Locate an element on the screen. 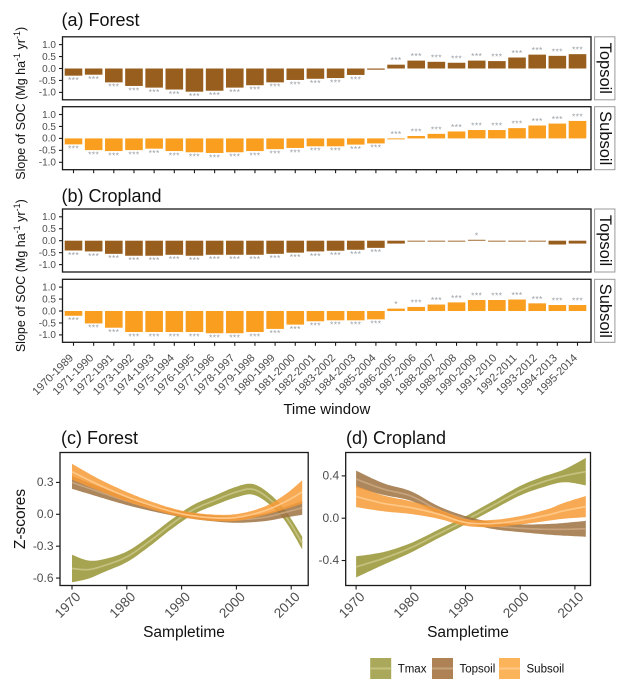 Image resolution: width=629 pixels, height=700 pixels. svg-text: 0.4 is located at coordinates (331, 476).